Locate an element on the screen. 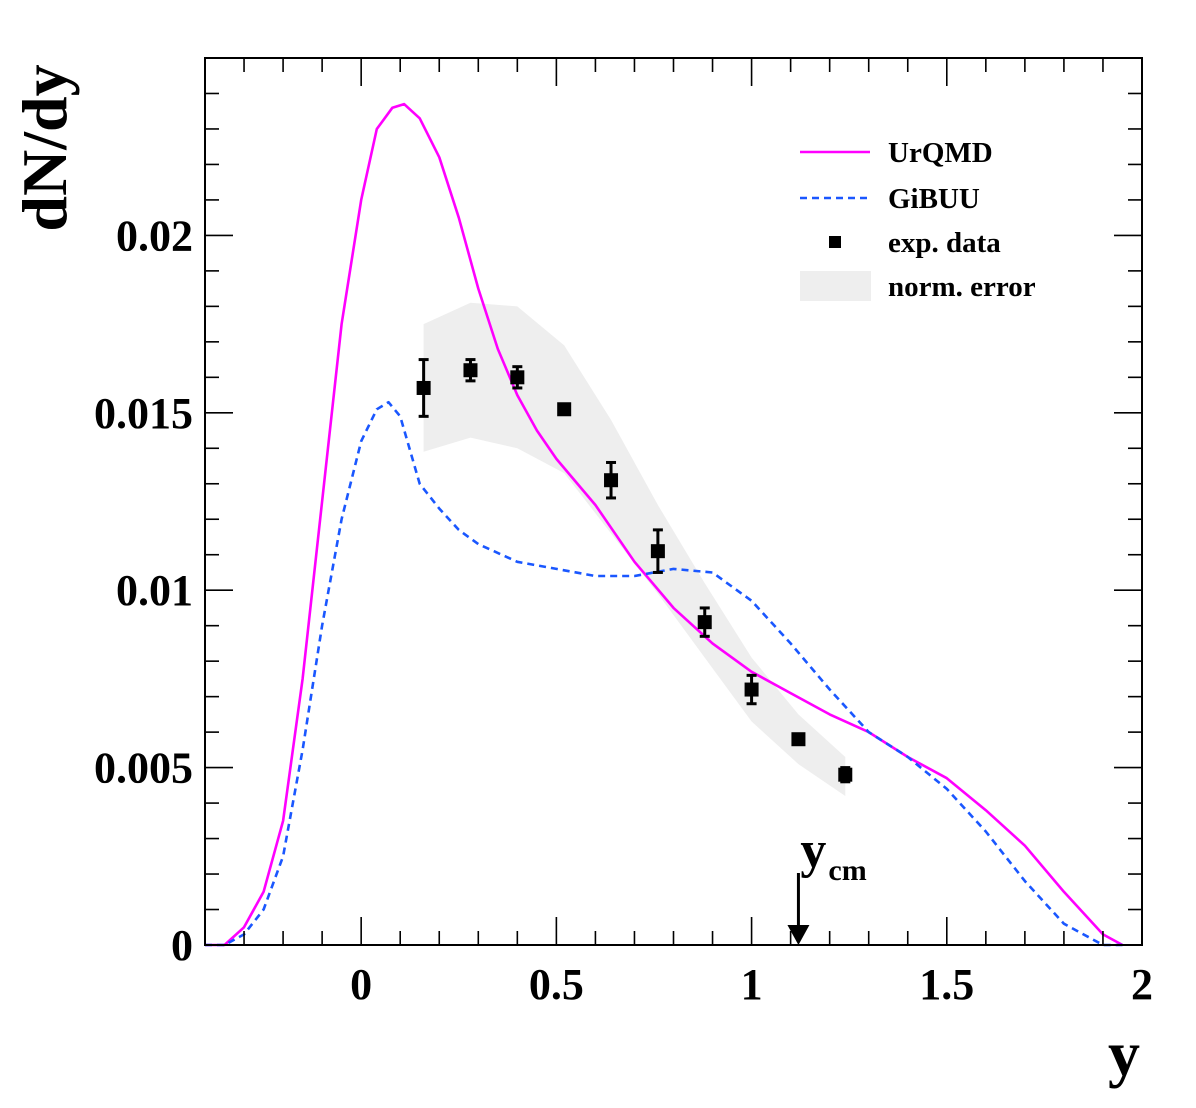  y-tick-label: 0 is located at coordinates (182, 945).